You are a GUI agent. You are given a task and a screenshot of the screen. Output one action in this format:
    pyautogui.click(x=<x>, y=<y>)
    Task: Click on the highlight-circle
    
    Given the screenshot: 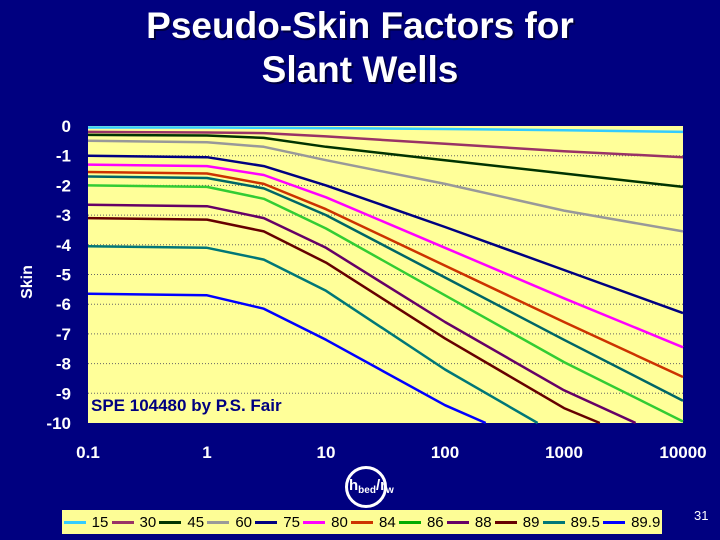 What is the action you would take?
    pyautogui.click(x=366, y=487)
    